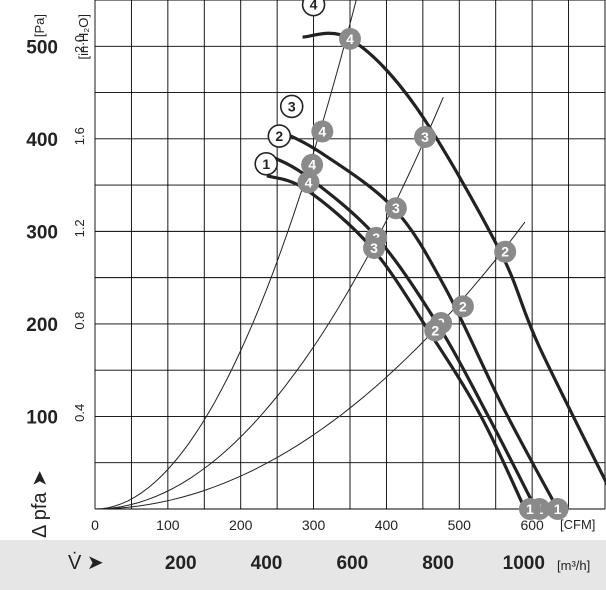  I want to click on curve-label-marker: 4, so click(313, 8).